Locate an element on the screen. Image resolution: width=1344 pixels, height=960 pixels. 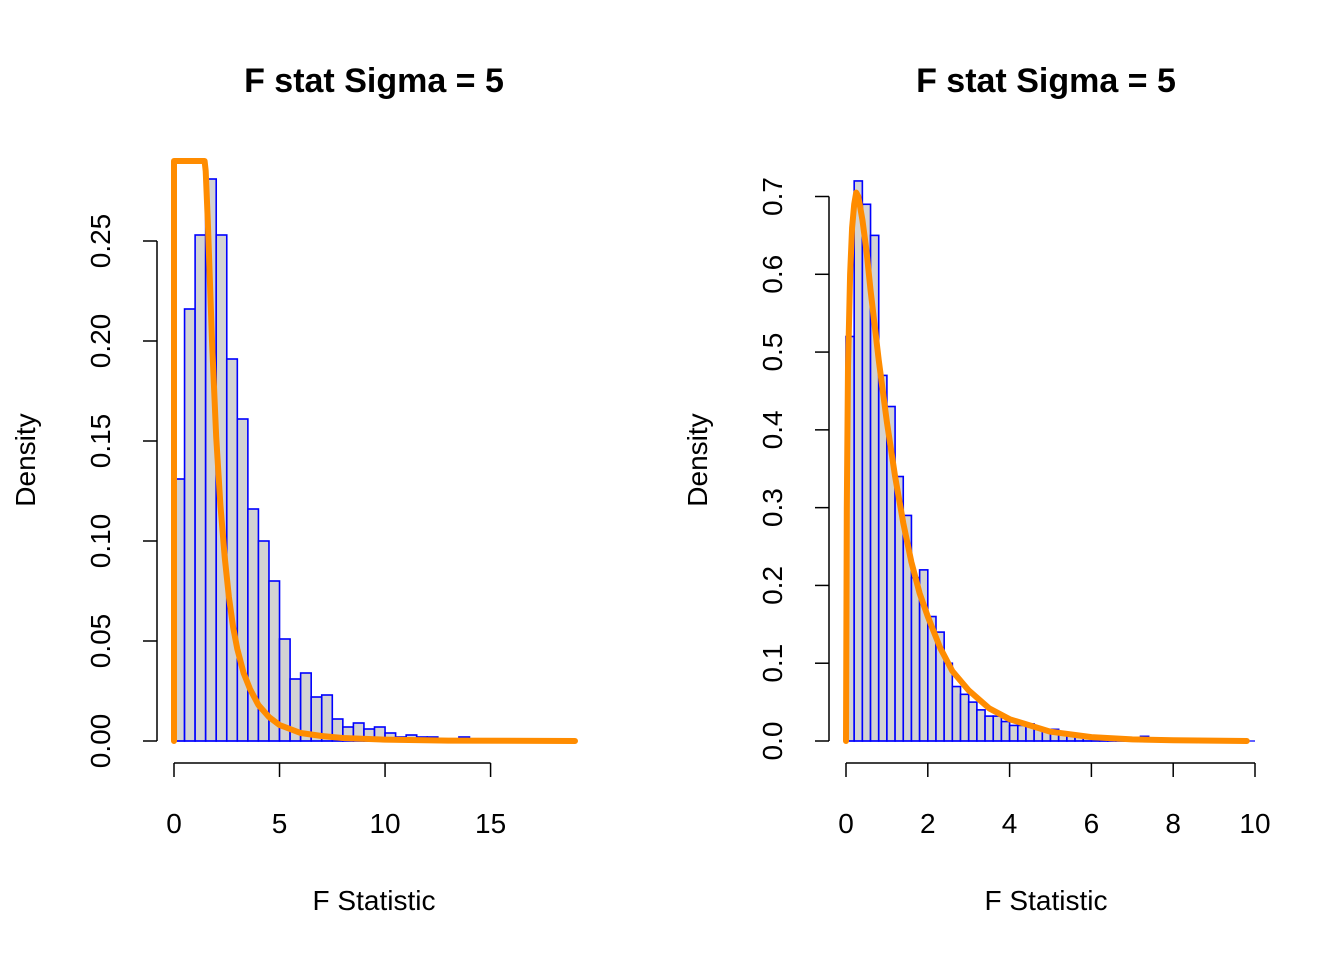
y-tick-label: 0.5 is located at coordinates (772, 352).